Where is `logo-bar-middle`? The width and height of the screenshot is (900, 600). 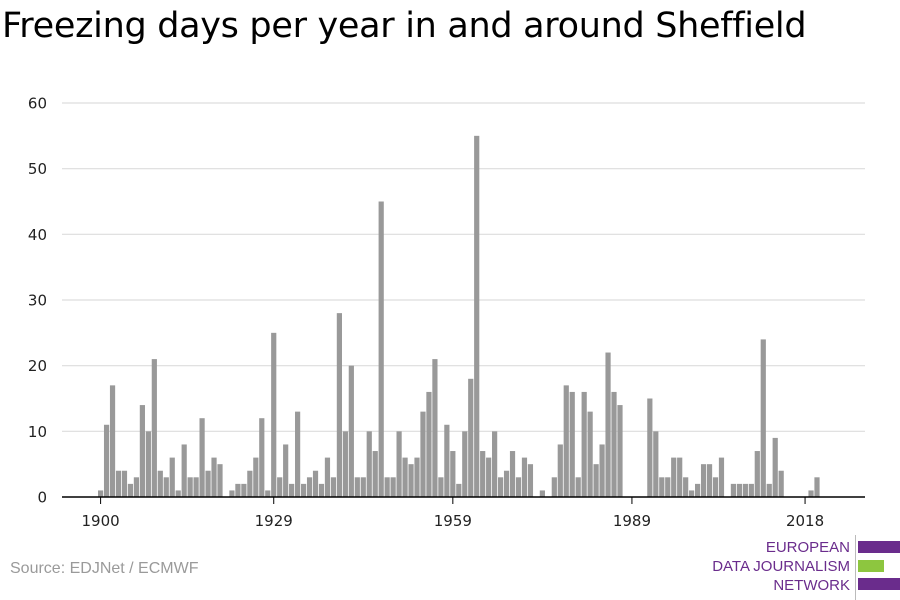 logo-bar-middle is located at coordinates (871, 566).